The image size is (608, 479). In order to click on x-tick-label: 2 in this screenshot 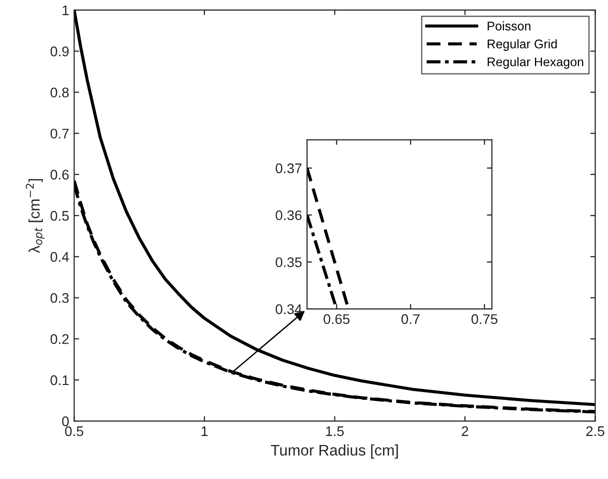, I will do `click(465, 431)`.